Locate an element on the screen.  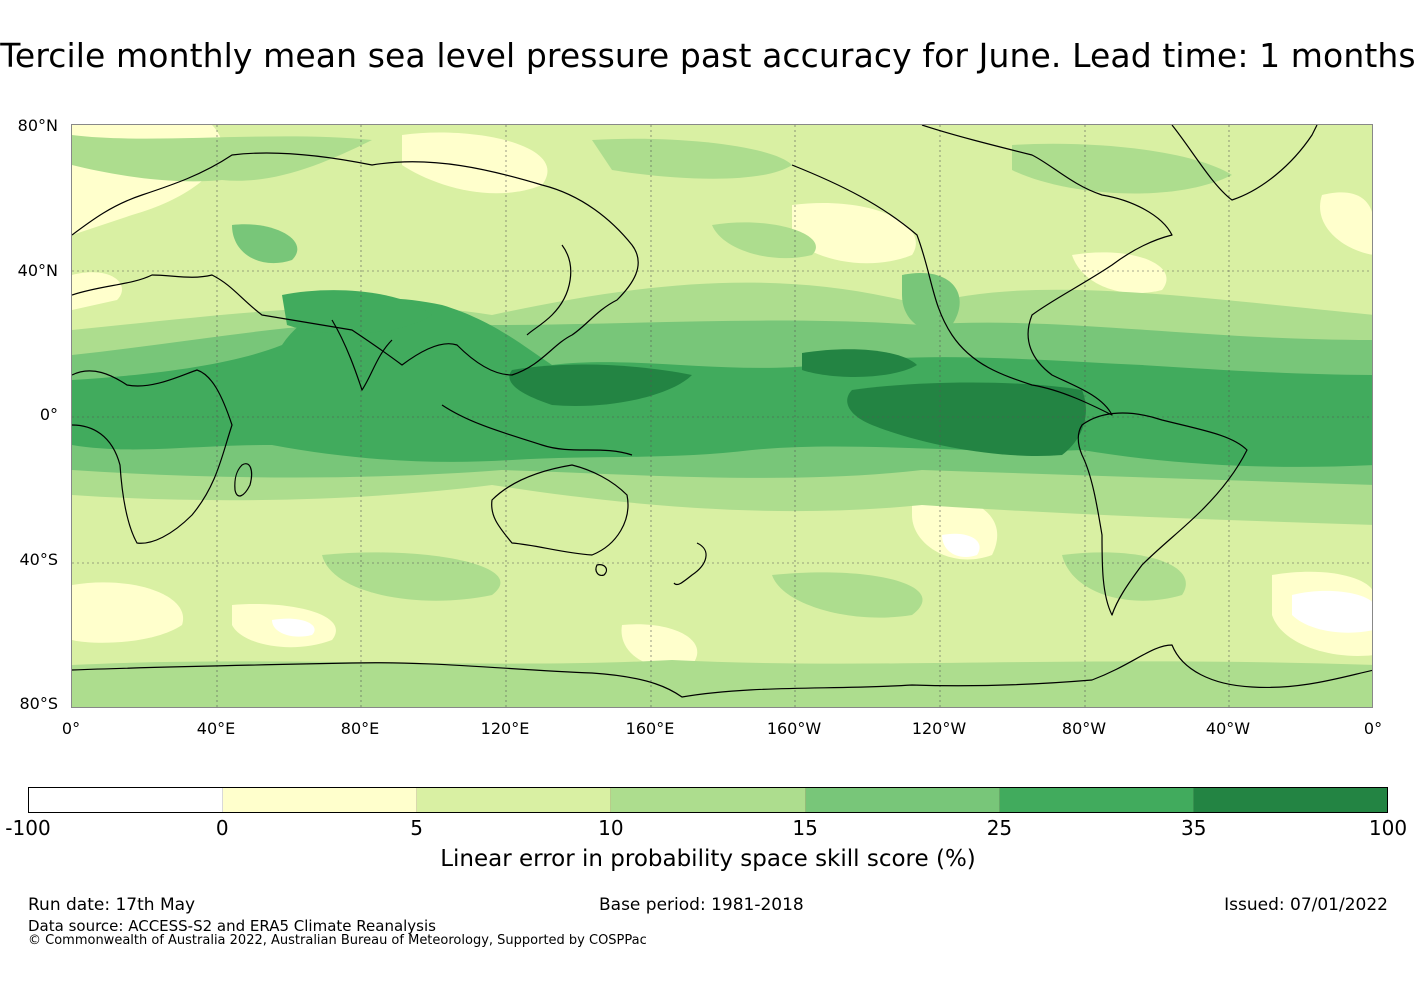
colorbar is located at coordinates (708, 800).